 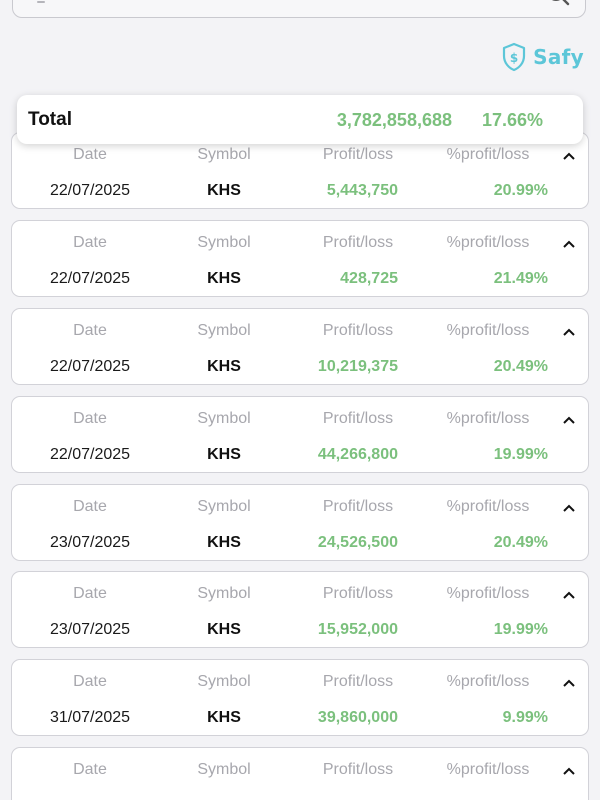 What do you see at coordinates (357, 366) in the screenshot?
I see `record-profit-loss: 10,219,375` at bounding box center [357, 366].